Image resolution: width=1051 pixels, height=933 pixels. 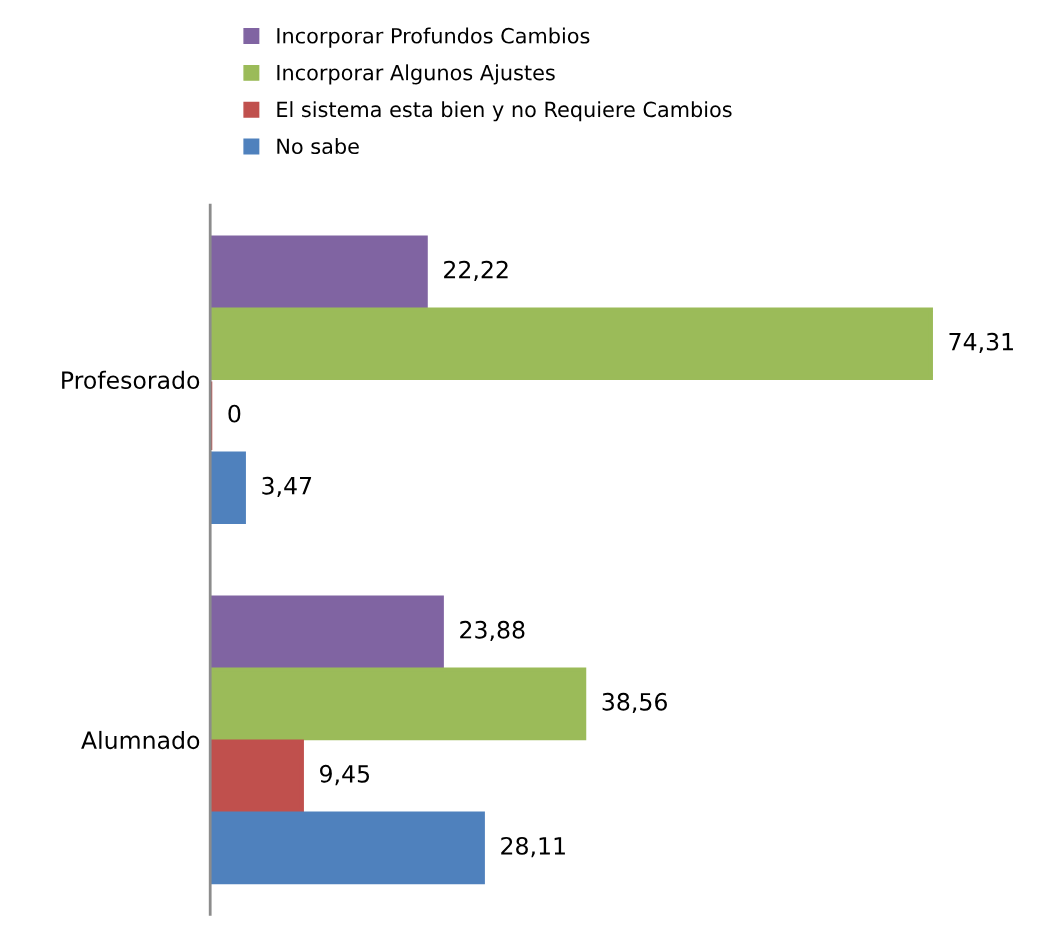 I want to click on data-label: 38,56, so click(x=634, y=703).